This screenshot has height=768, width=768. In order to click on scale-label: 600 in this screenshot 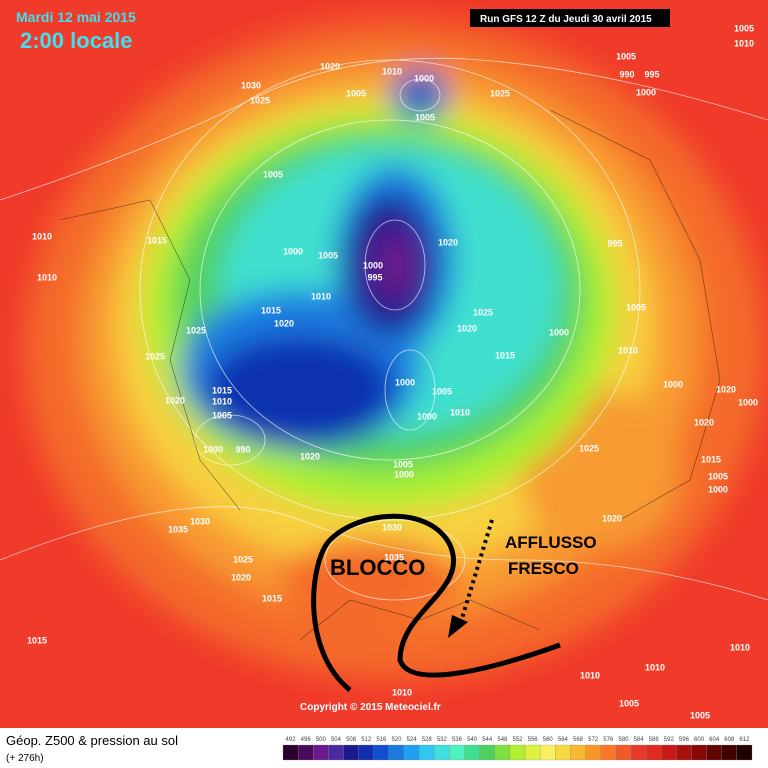, I will do `click(699, 740)`.